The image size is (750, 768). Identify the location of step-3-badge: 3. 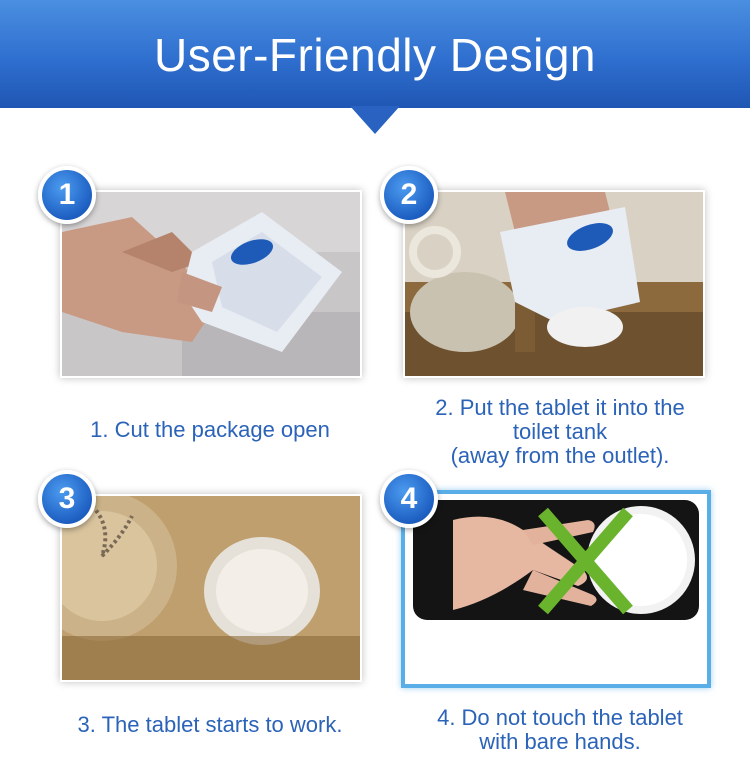
(67, 499).